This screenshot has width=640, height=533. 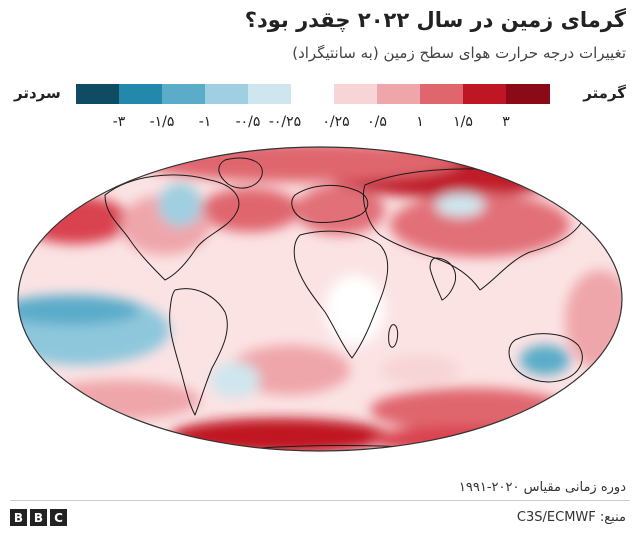 What do you see at coordinates (336, 122) in the screenshot?
I see `legend-tick: ۰/۲۵` at bounding box center [336, 122].